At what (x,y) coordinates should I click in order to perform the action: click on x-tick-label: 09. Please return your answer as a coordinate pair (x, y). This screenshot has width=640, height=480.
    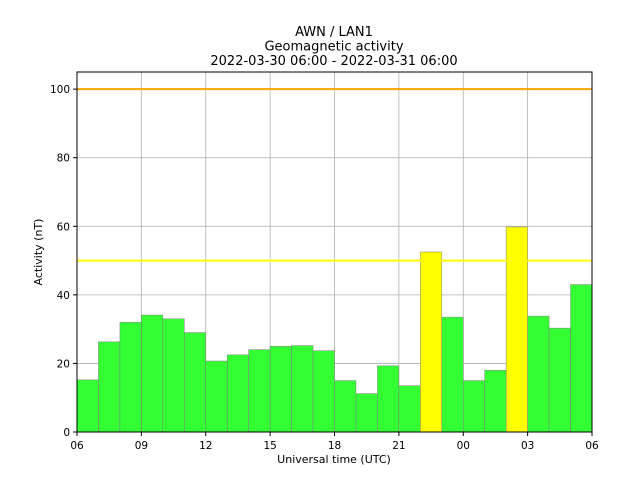
    Looking at the image, I should click on (141, 446).